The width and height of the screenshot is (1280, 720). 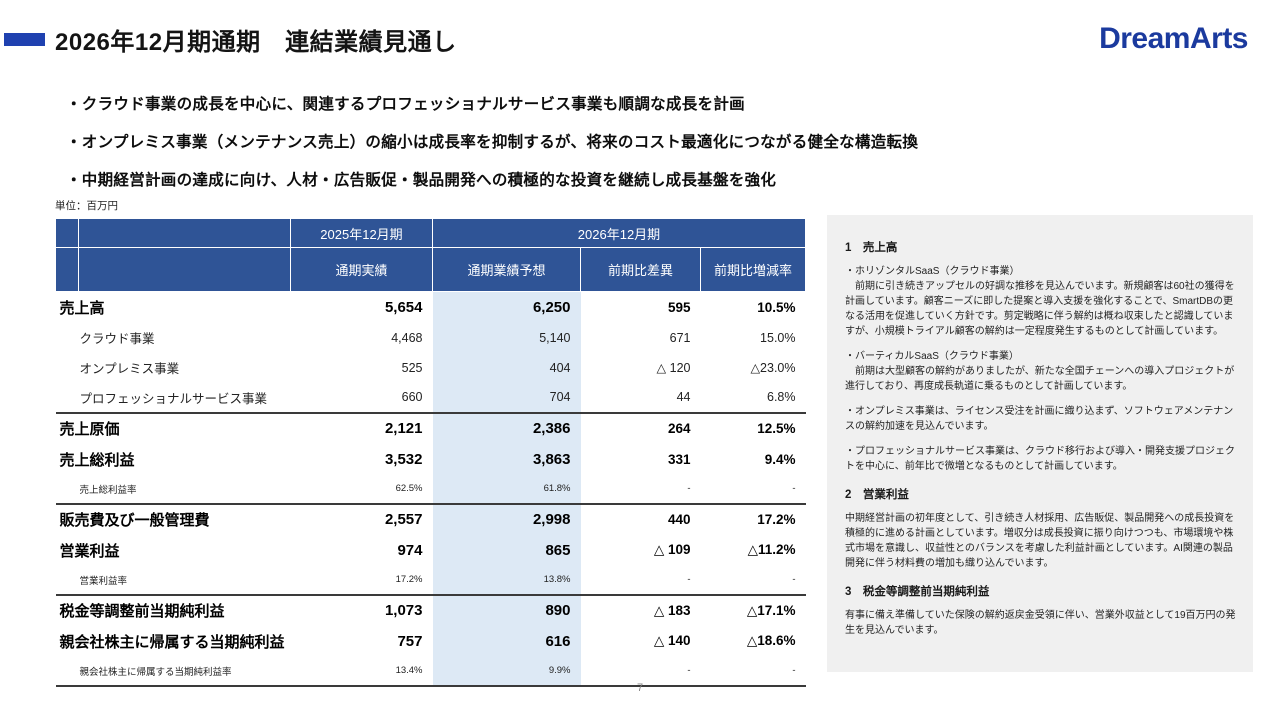 I want to click on cell-actual: 974, so click(x=410, y=550).